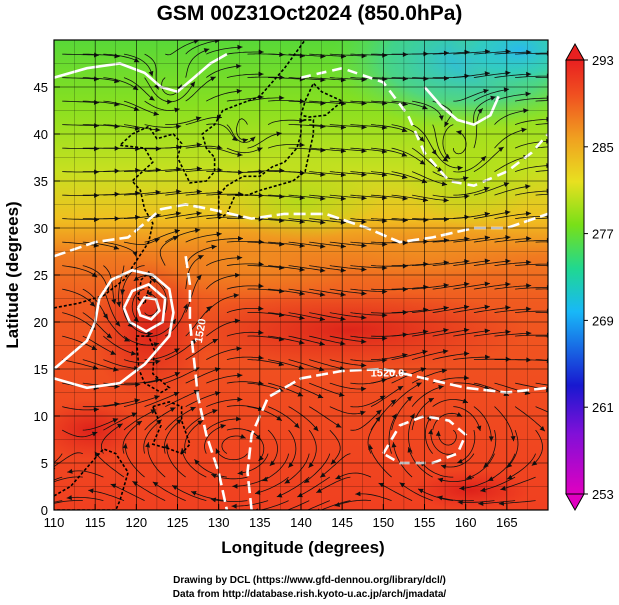 The image size is (619, 605). What do you see at coordinates (144, 307) in the screenshot?
I see `height-contour` at bounding box center [144, 307].